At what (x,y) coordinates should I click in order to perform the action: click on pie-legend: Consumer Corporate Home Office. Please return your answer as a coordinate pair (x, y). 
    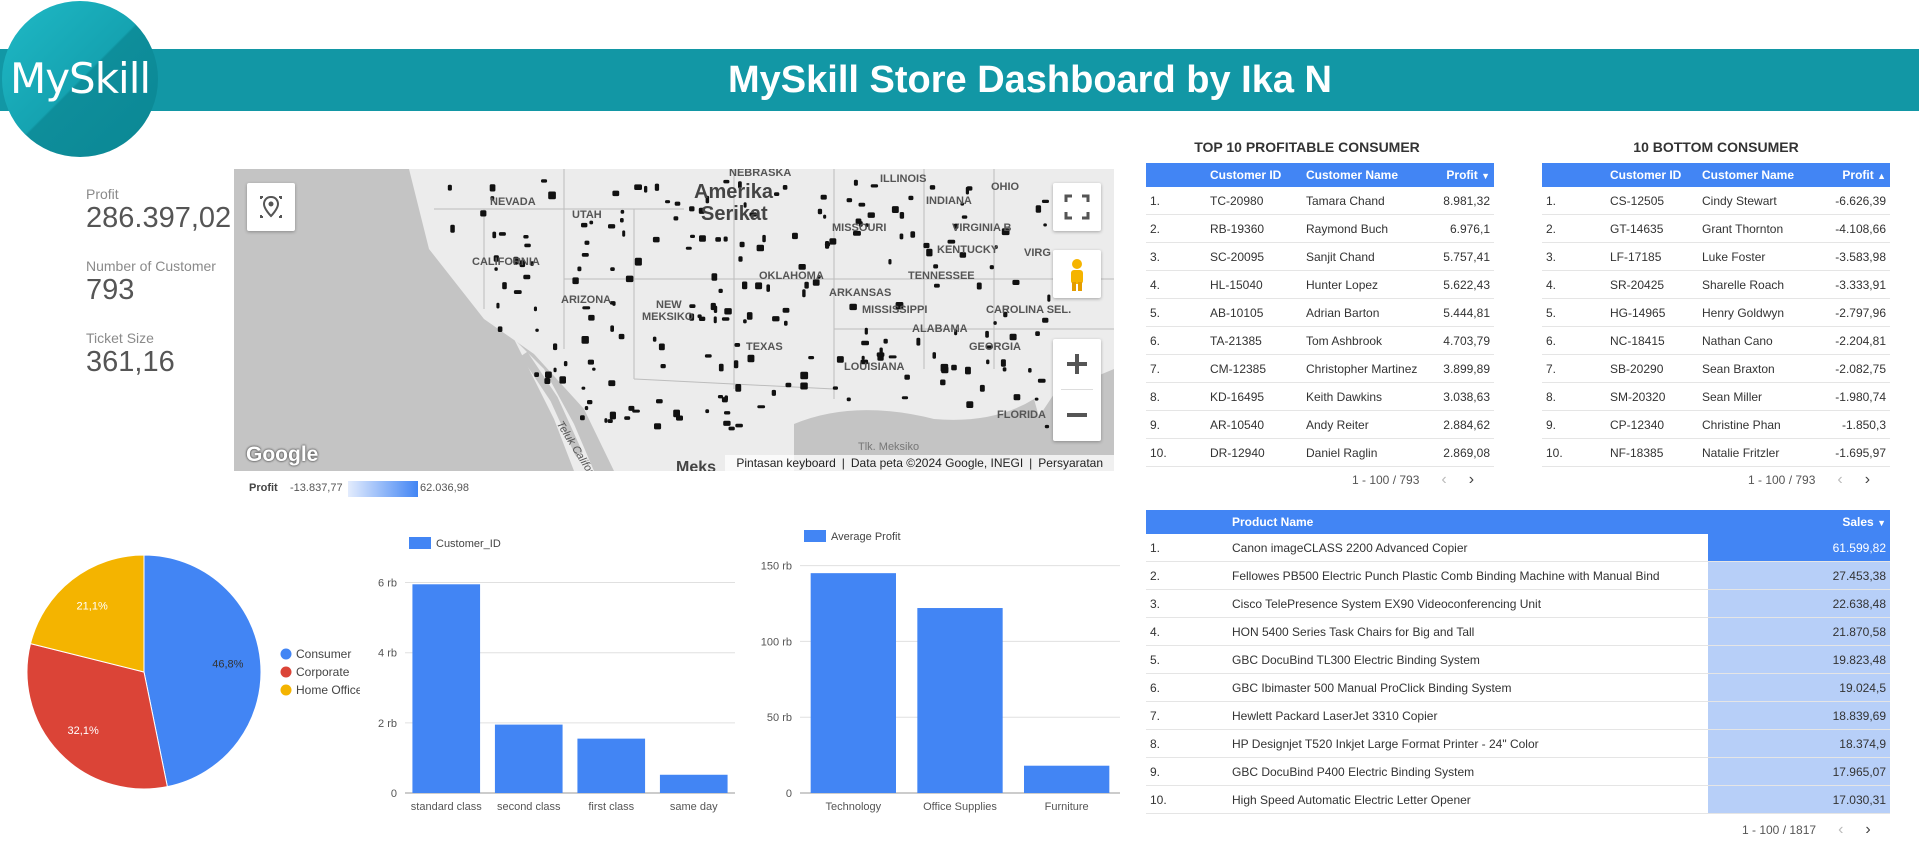
    Looking at the image, I should click on (320, 672).